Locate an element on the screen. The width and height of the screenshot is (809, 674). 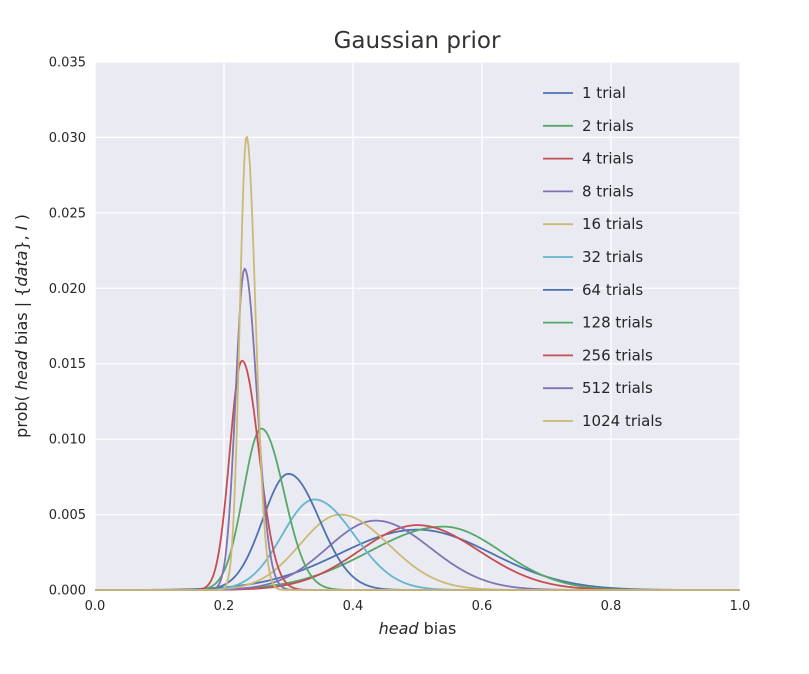
x-tick-label: 0.4 is located at coordinates (353, 606).